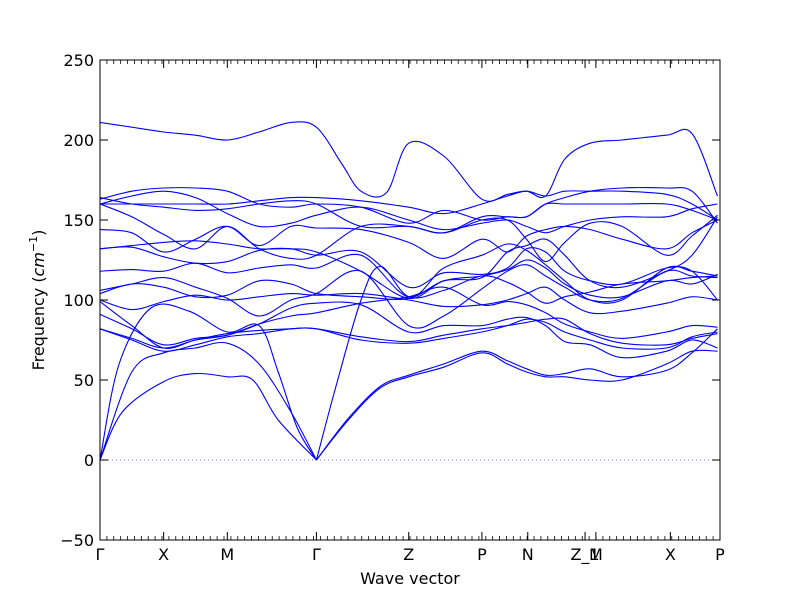  Describe the element at coordinates (408, 554) in the screenshot. I see `x-tick-label: Z` at that location.